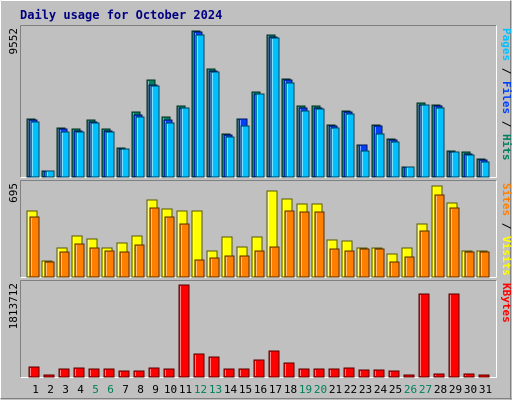  Describe the element at coordinates (506, 256) in the screenshot. I see `side-label-part: Visits` at that location.